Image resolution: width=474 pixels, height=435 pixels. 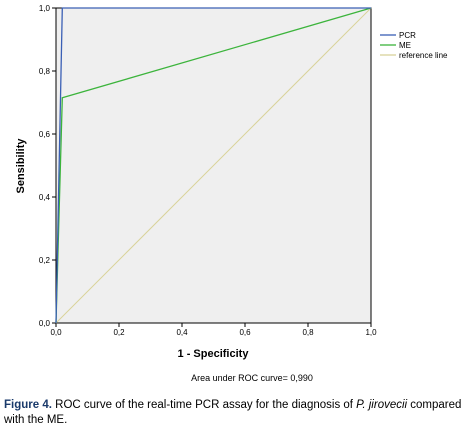 I want to click on legend-label-me: ME, so click(x=405, y=45).